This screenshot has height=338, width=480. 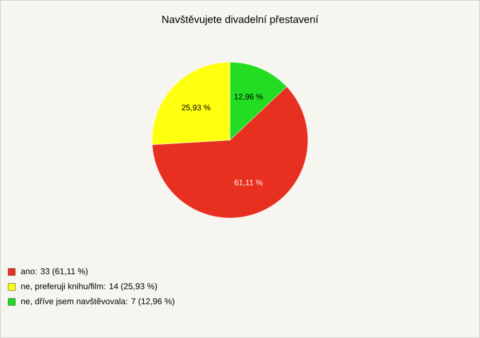 What do you see at coordinates (240, 20) in the screenshot?
I see `chart-title: Navštěvujete divadelní přestavení` at bounding box center [240, 20].